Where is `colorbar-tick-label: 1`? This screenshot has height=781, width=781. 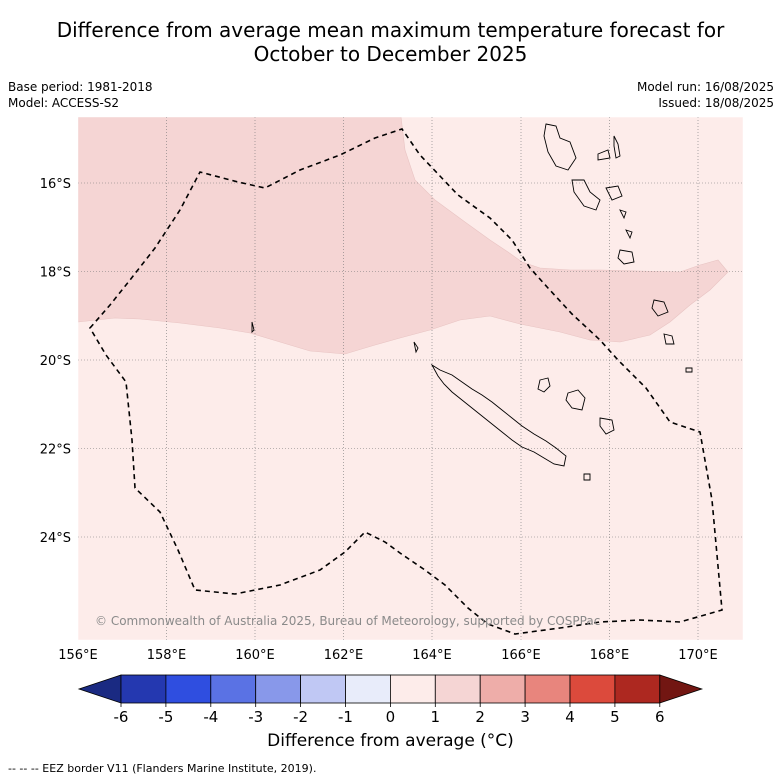 colorbar-tick-label: 1 is located at coordinates (436, 717).